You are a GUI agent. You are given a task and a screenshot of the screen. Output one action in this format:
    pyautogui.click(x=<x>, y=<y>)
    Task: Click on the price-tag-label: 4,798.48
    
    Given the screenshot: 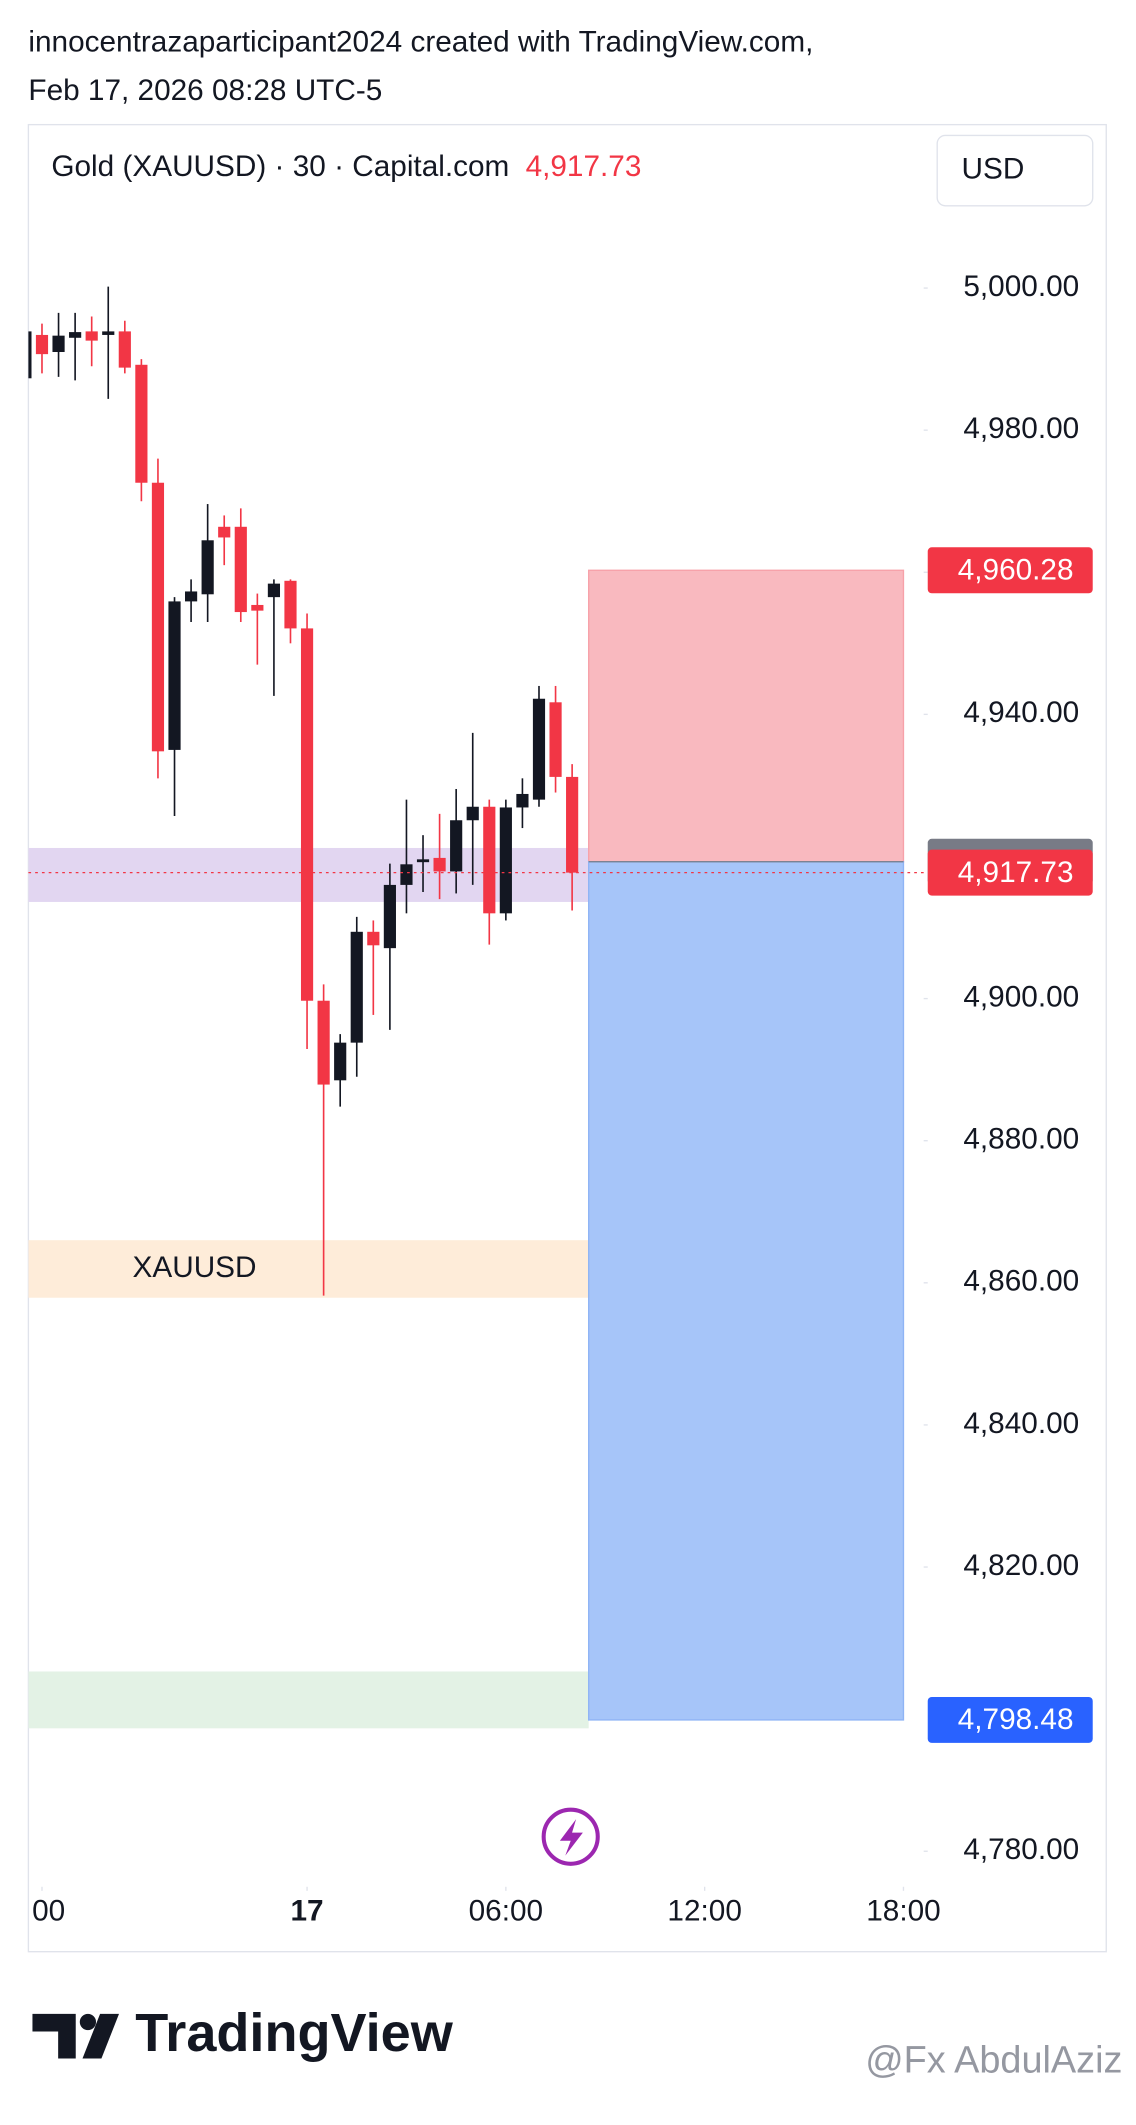 What is the action you would take?
    pyautogui.click(x=1016, y=1719)
    